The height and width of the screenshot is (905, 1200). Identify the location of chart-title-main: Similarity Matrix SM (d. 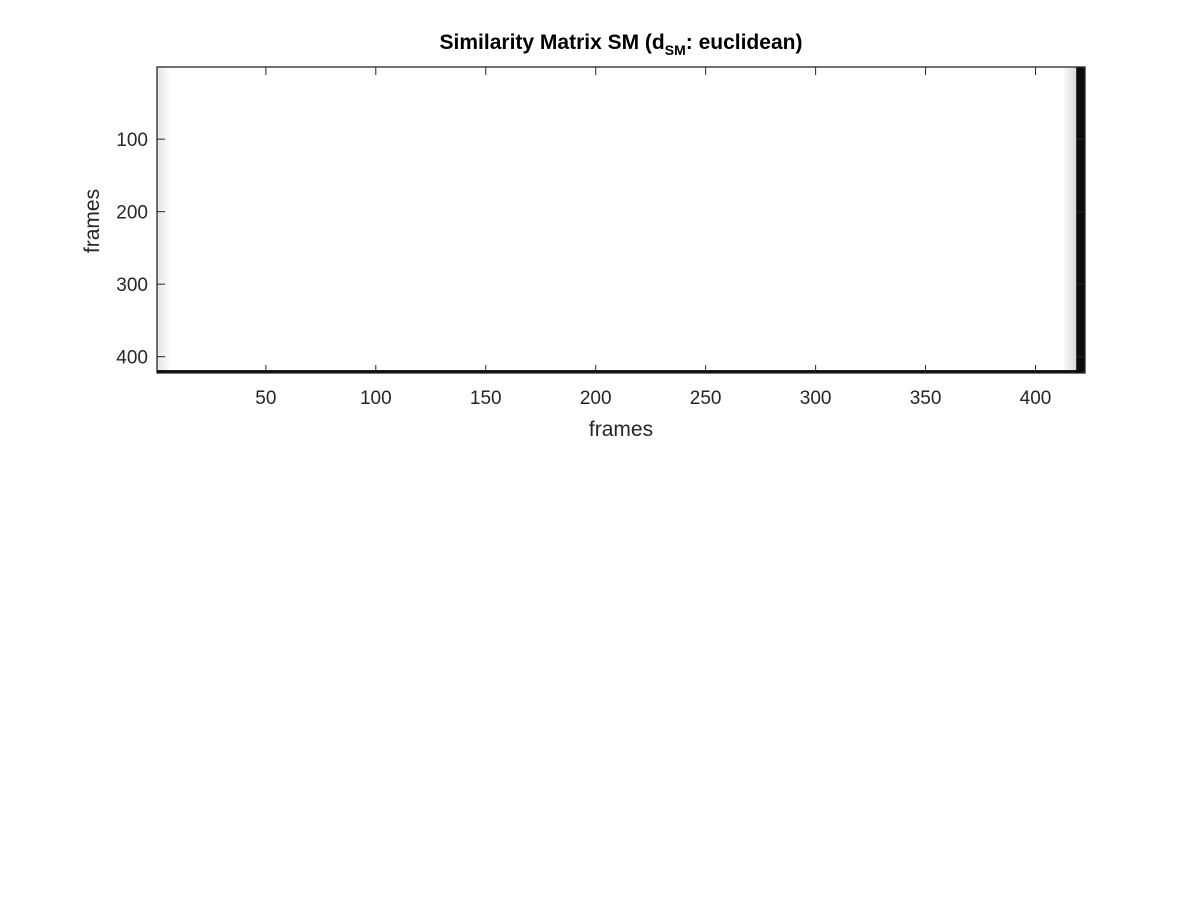
(552, 42).